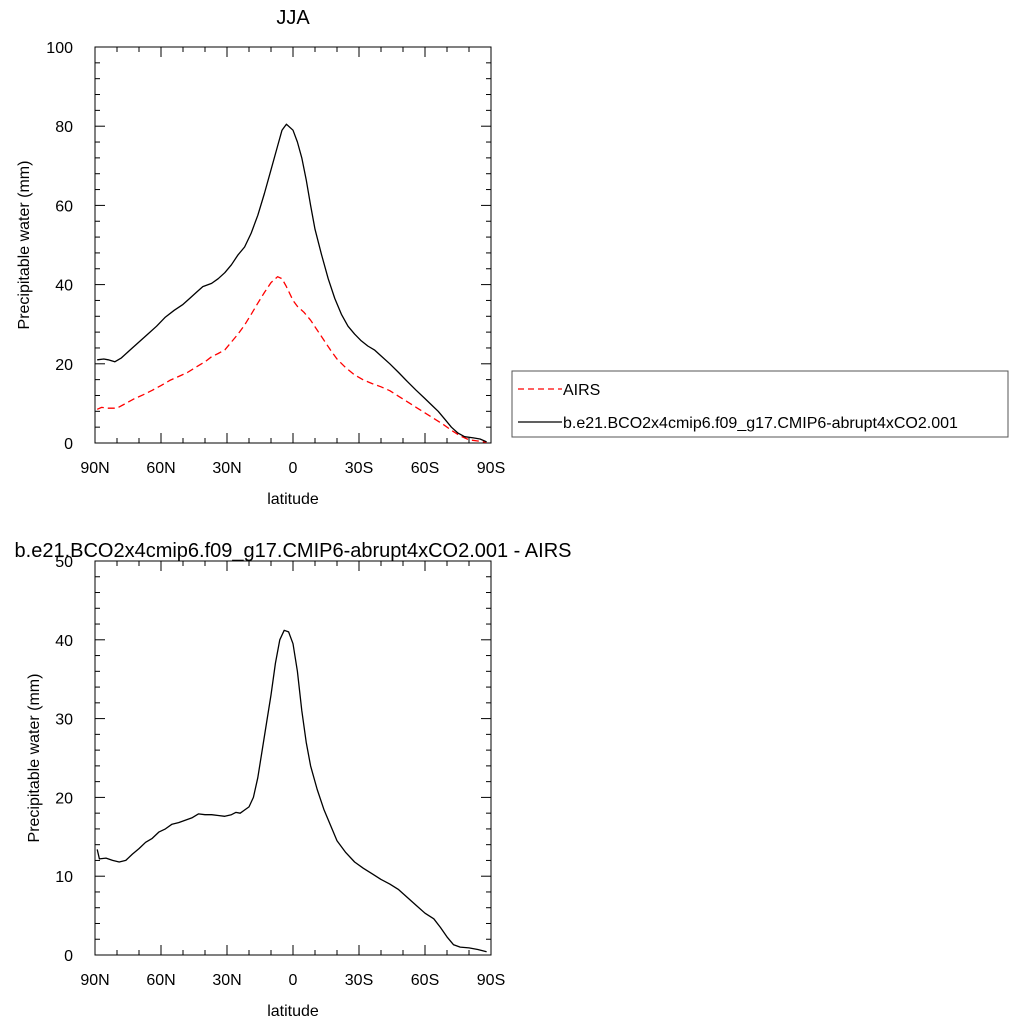 The image size is (1024, 1024). Describe the element at coordinates (226, 468) in the screenshot. I see `top-chart-x-tick-label: 30N` at that location.